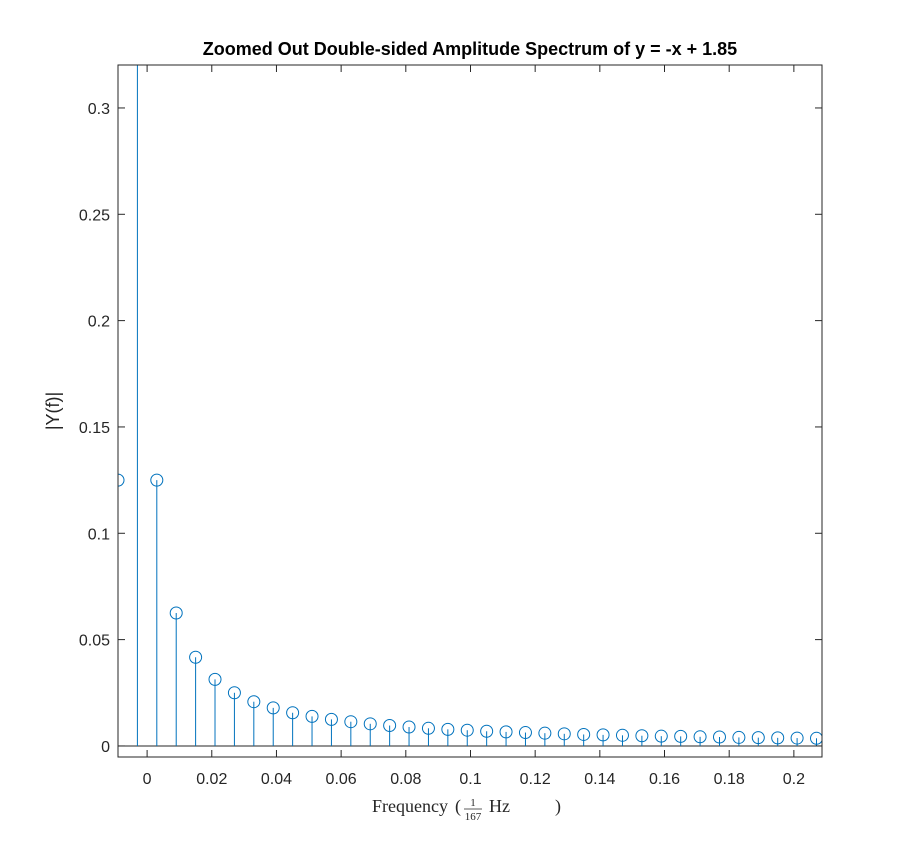 The height and width of the screenshot is (857, 909). Describe the element at coordinates (341, 779) in the screenshot. I see `x-tick-label: 0.06` at that location.